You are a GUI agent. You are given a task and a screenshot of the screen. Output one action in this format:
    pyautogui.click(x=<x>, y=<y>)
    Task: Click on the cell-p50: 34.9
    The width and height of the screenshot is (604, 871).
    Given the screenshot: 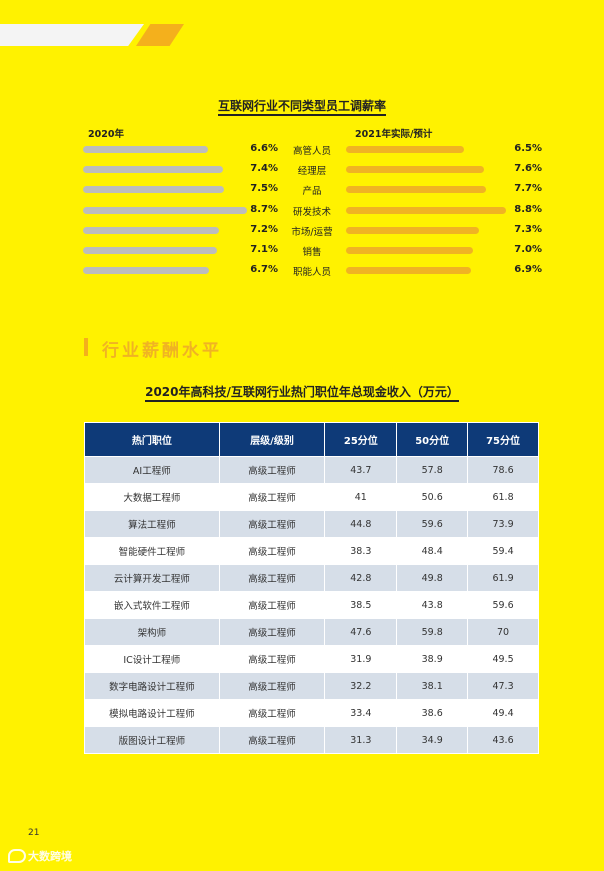 What is the action you would take?
    pyautogui.click(x=432, y=740)
    